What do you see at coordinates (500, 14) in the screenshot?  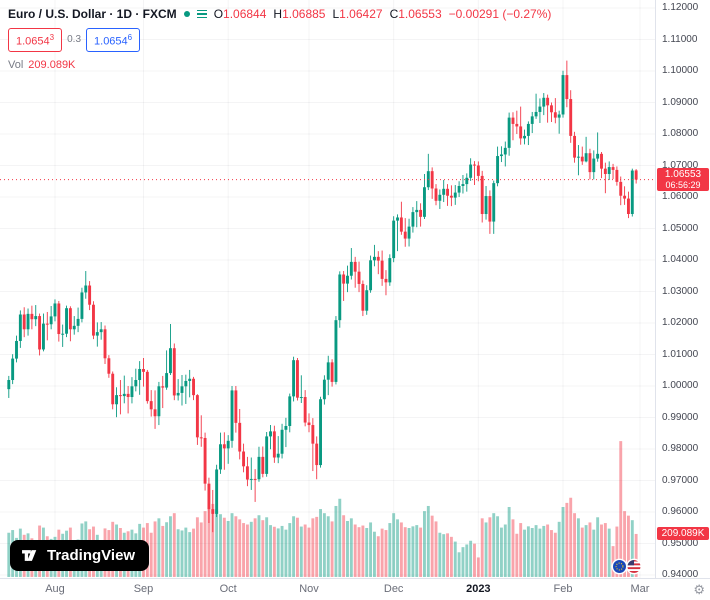 I see `change-value: −0.00291 (−0.27%)` at bounding box center [500, 14].